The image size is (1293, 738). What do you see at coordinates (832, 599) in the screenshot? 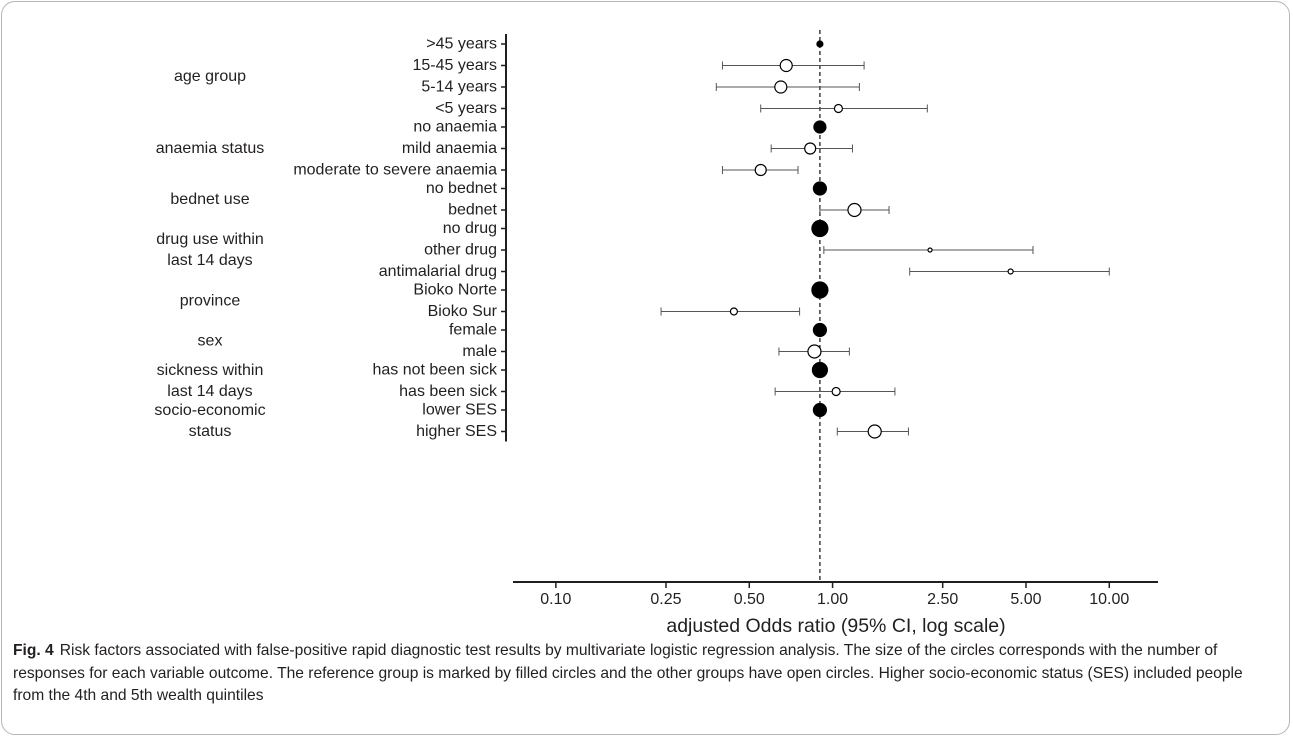
I see `x-tick-label: 1.00` at bounding box center [832, 599].